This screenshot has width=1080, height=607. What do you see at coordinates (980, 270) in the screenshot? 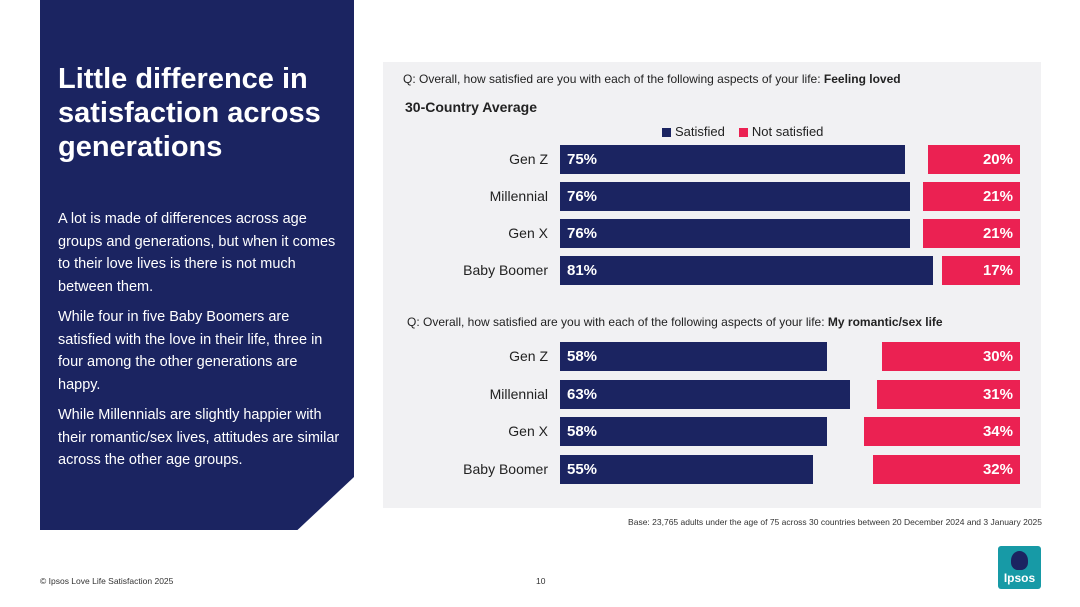
I see `chart-1-not-satisfied-bar: 17%` at bounding box center [980, 270].